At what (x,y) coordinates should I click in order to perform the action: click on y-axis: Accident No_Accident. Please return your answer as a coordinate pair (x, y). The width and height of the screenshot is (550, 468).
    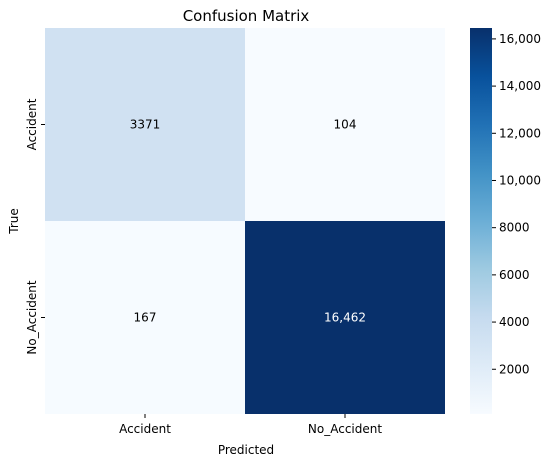
    Looking at the image, I should click on (35, 226).